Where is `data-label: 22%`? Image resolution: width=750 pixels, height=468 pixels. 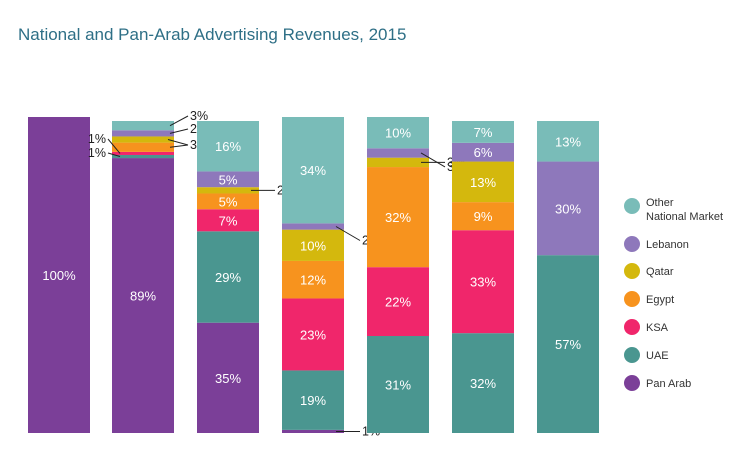
data-label: 22% is located at coordinates (398, 302).